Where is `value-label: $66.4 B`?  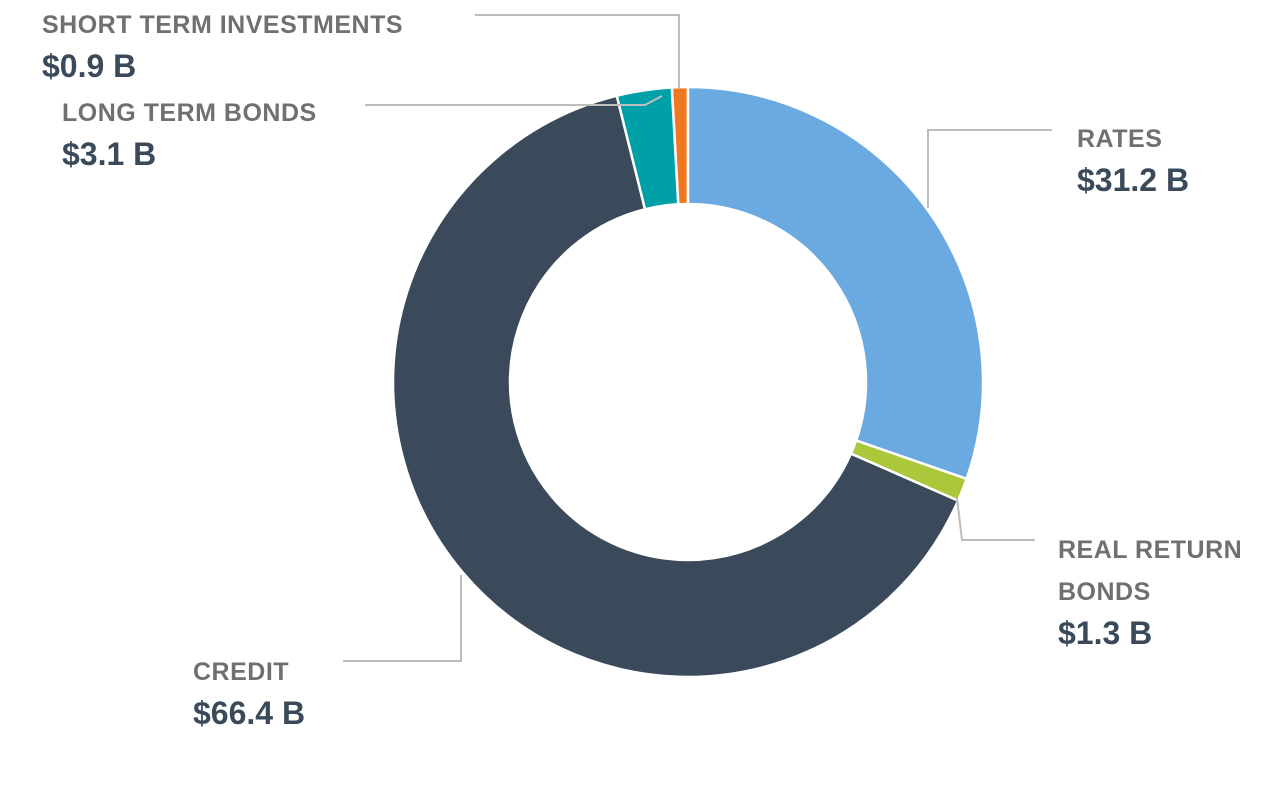
value-label: $66.4 B is located at coordinates (249, 713).